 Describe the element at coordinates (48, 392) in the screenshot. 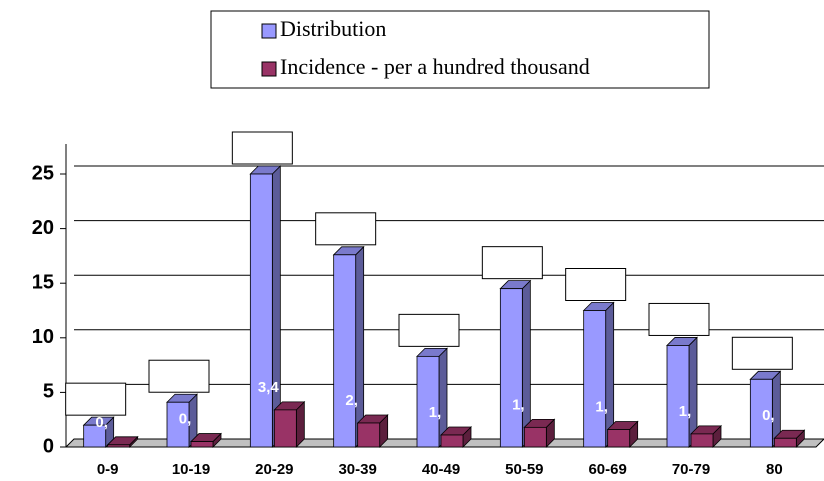

I see `y-tick-label: 5` at that location.